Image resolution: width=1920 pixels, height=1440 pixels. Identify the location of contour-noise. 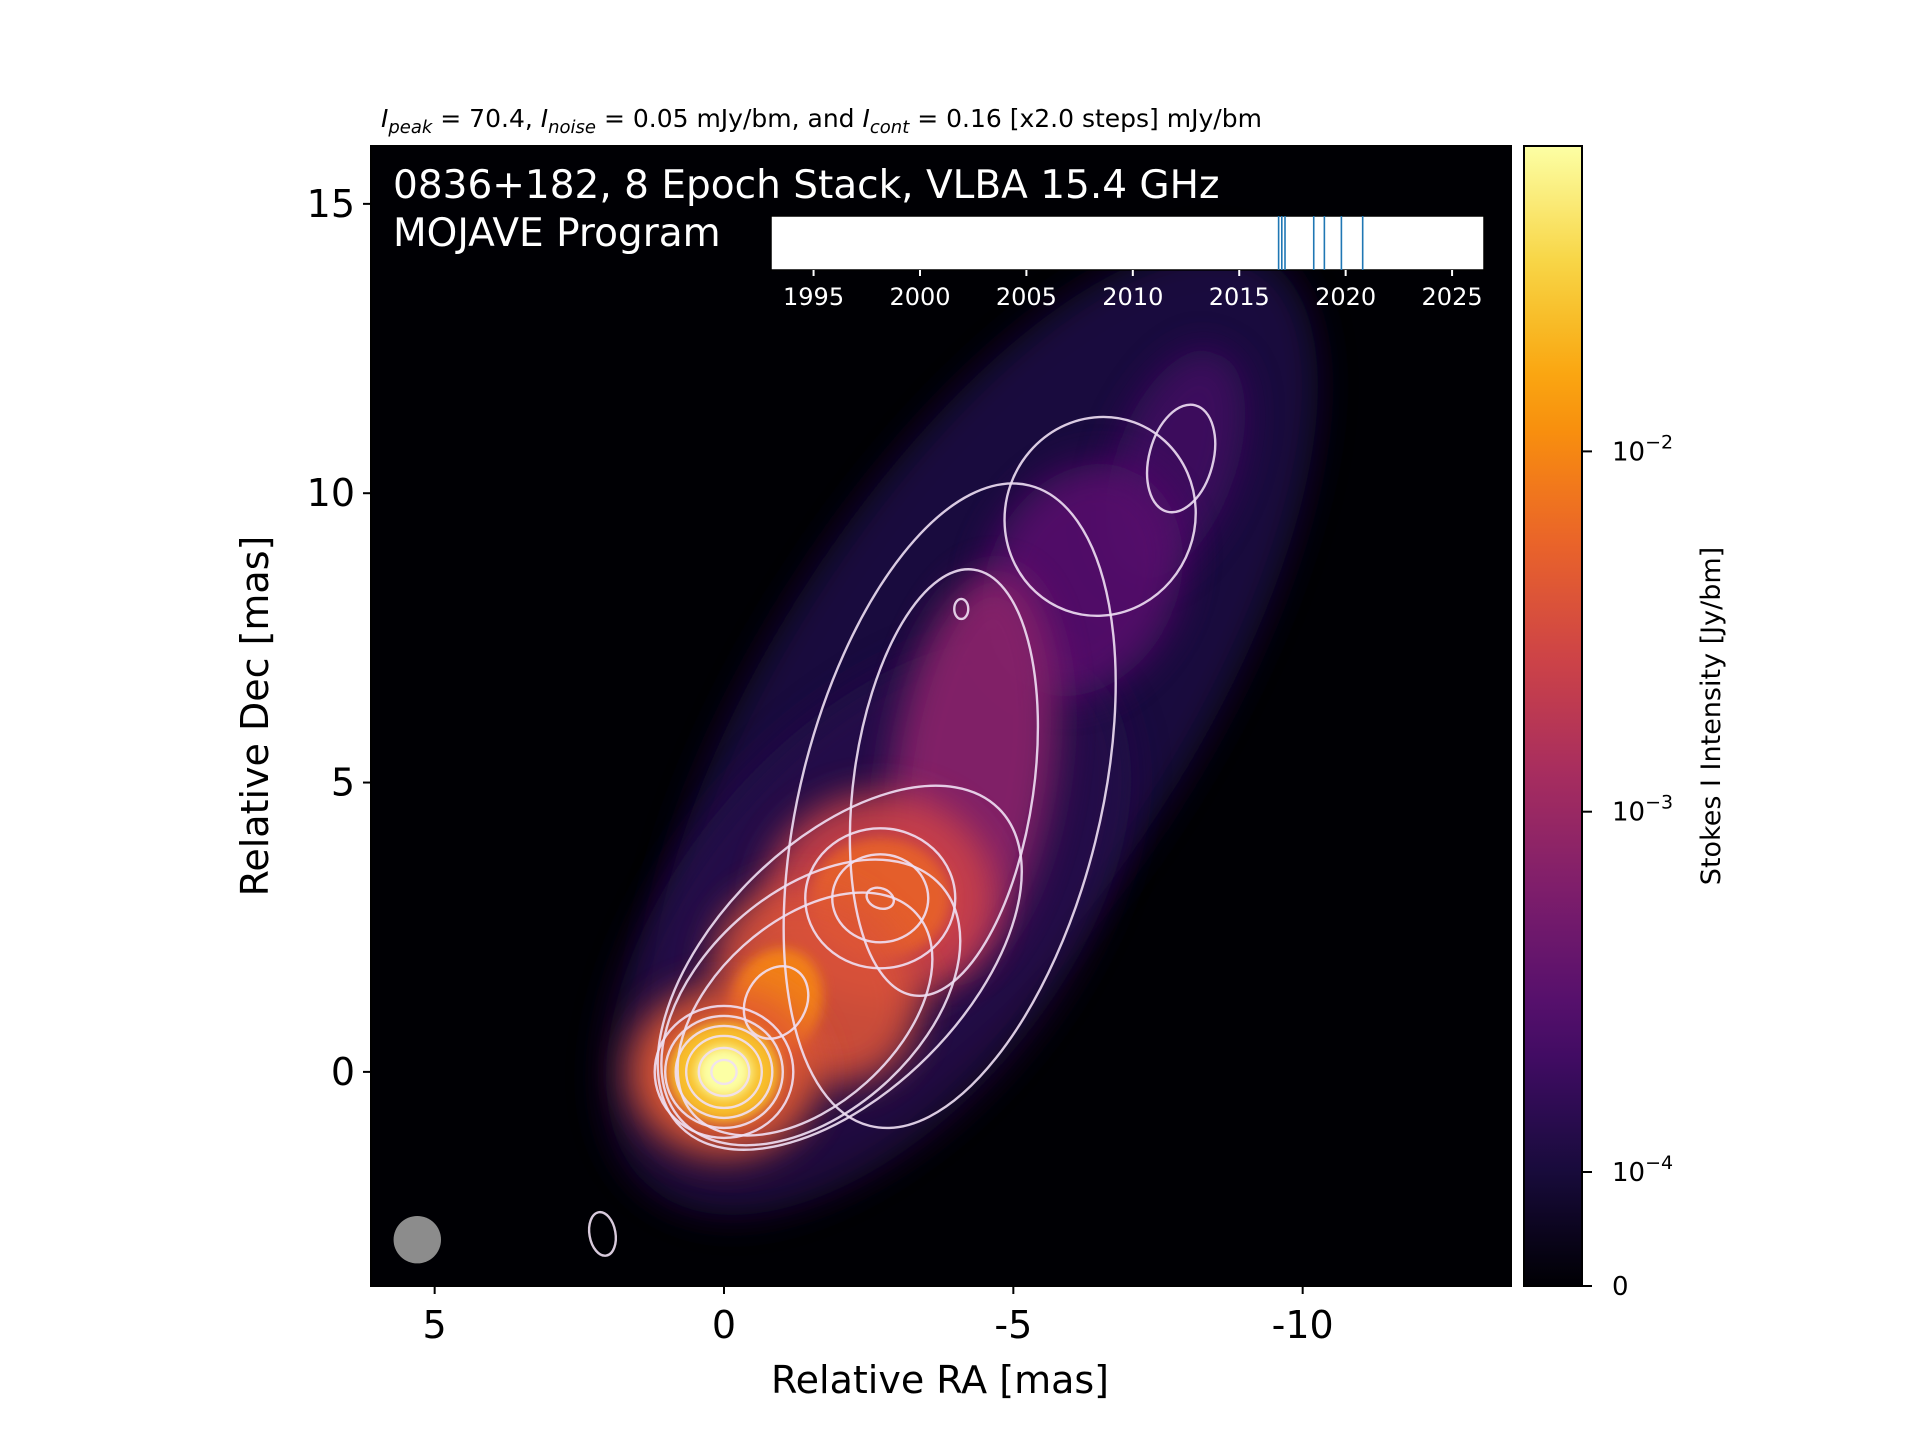
(602, 1233).